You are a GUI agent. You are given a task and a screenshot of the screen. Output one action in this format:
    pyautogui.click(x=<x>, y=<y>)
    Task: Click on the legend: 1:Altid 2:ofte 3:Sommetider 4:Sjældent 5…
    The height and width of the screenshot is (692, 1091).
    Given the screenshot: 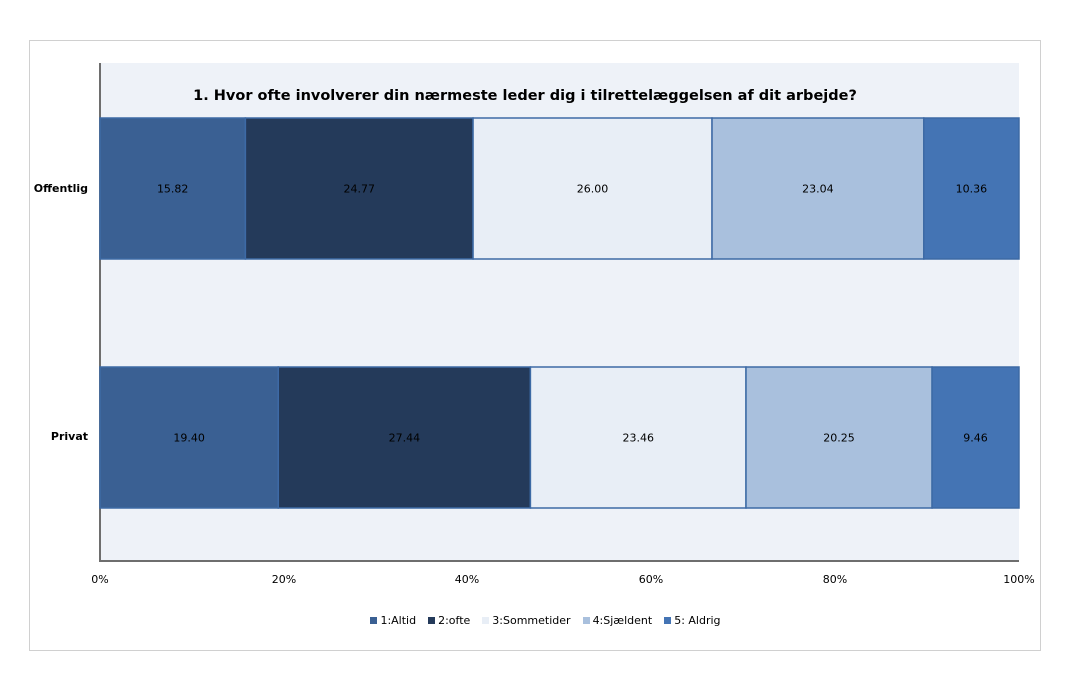 What is the action you would take?
    pyautogui.click(x=545, y=620)
    